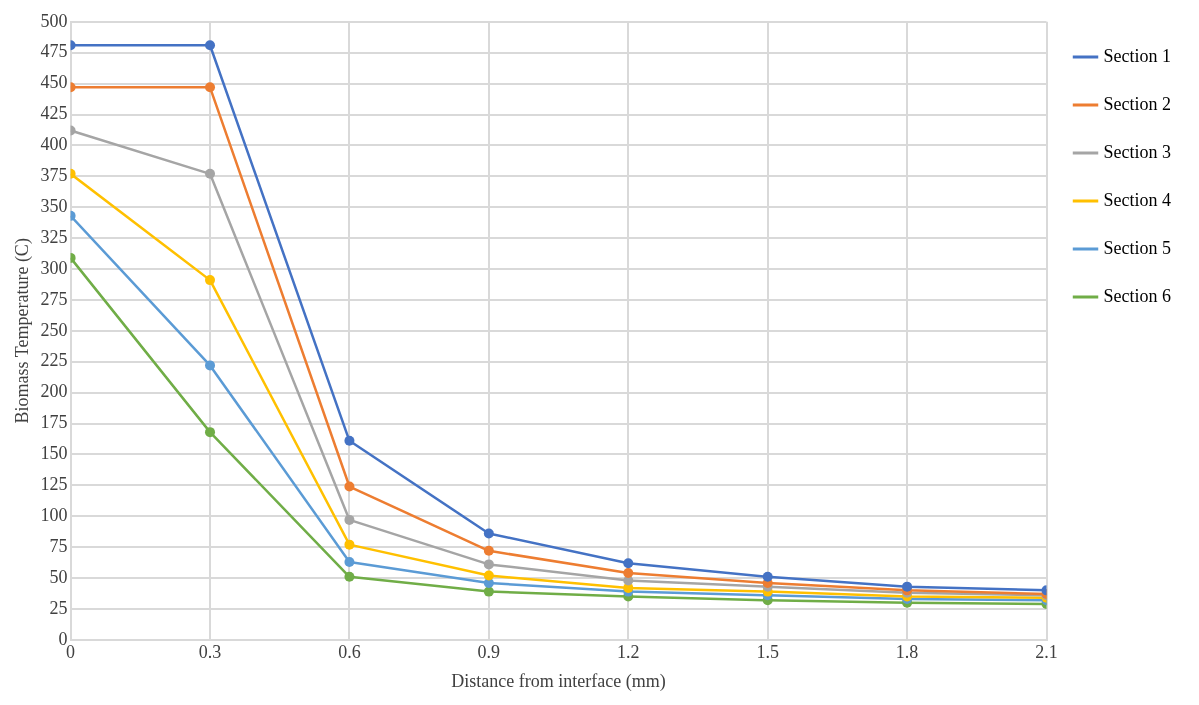 The height and width of the screenshot is (705, 1199). What do you see at coordinates (54, 82) in the screenshot?
I see `y-tick-label: 450` at bounding box center [54, 82].